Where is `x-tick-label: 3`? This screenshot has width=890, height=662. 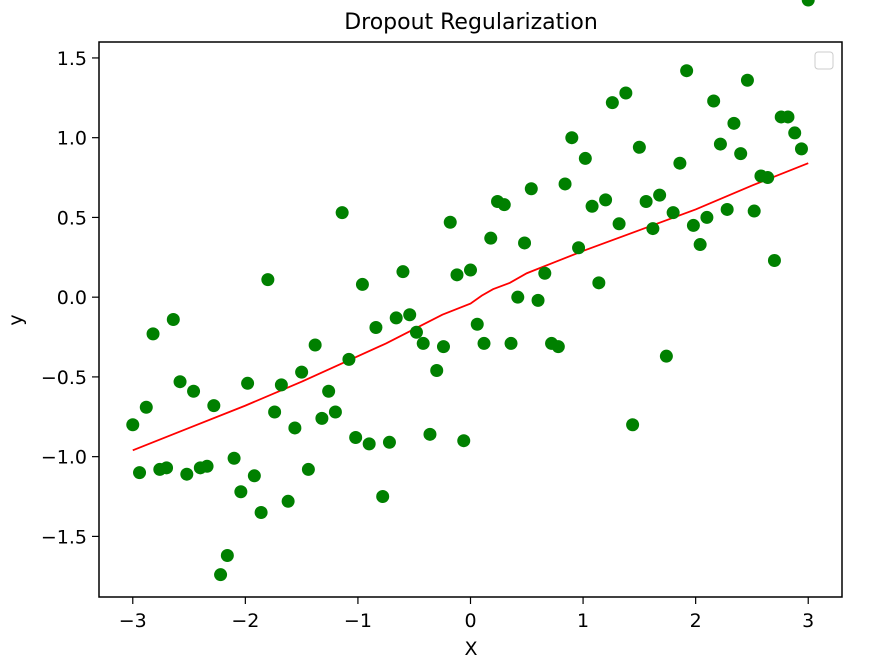
x-tick-label: 3 is located at coordinates (808, 621).